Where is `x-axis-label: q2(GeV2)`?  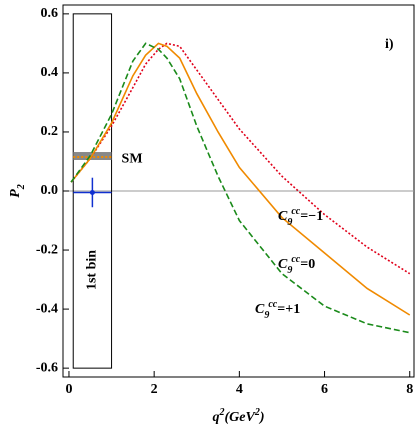
x-axis-label: q2(GeV2) is located at coordinates (239, 416).